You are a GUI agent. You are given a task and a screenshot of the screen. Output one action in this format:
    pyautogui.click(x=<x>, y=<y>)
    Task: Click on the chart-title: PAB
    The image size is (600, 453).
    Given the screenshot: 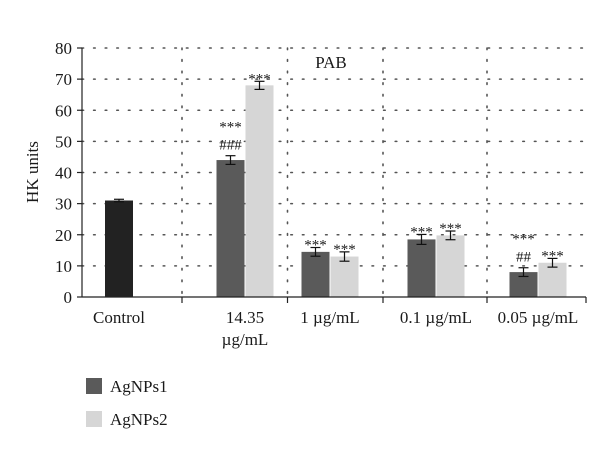 What is the action you would take?
    pyautogui.click(x=331, y=62)
    